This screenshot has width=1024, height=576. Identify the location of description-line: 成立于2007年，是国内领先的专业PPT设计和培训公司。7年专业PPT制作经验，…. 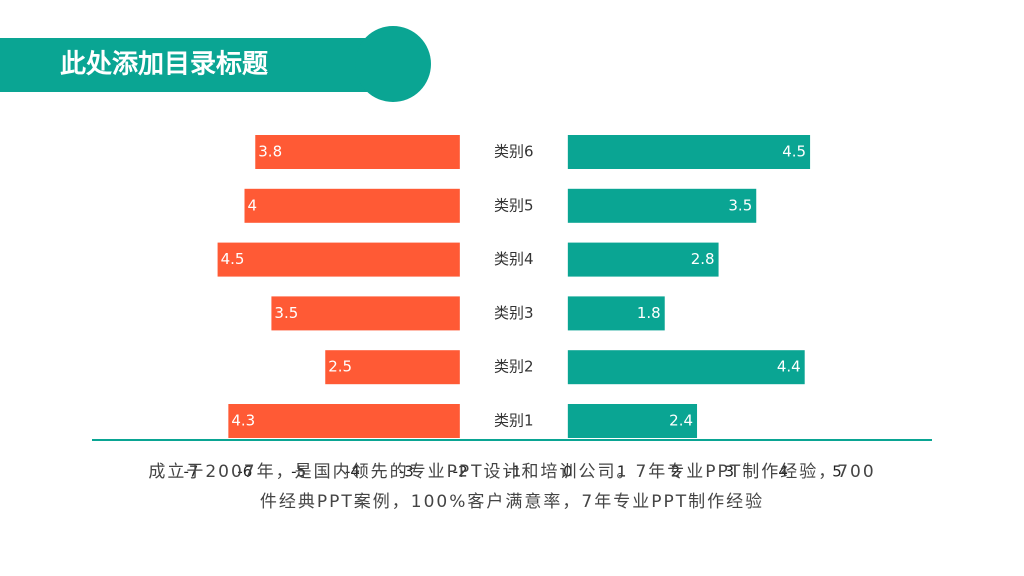
(511, 472).